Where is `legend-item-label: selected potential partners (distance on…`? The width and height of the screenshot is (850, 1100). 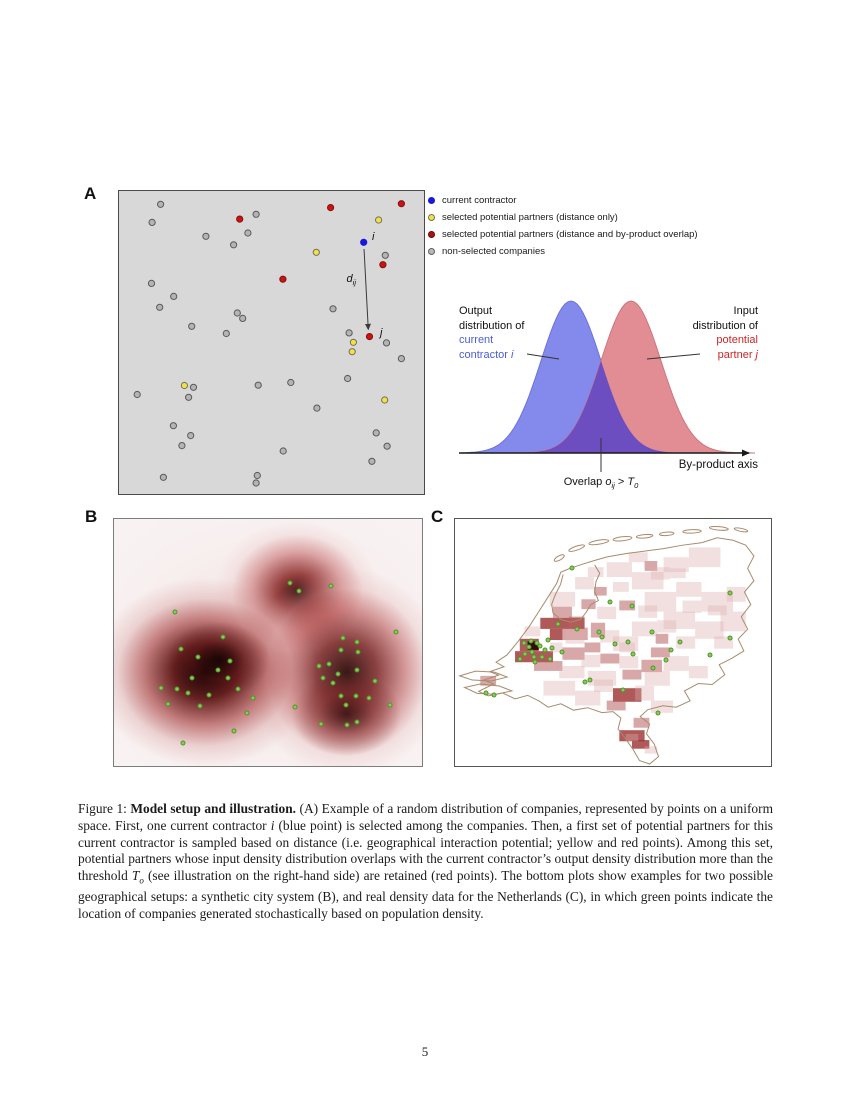 legend-item-label: selected potential partners (distance on… is located at coordinates (530, 217).